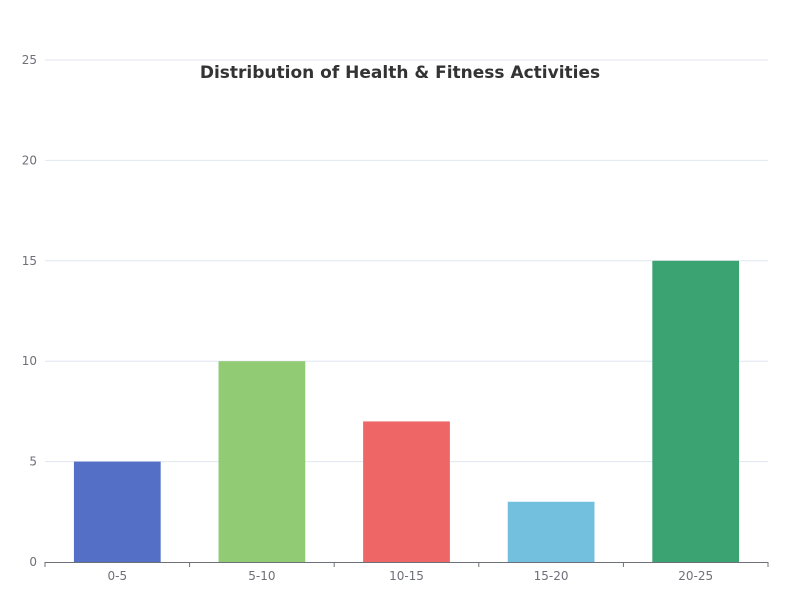 This screenshot has height=600, width=800. What do you see at coordinates (29, 261) in the screenshot?
I see `y-tick-label: 15` at bounding box center [29, 261].